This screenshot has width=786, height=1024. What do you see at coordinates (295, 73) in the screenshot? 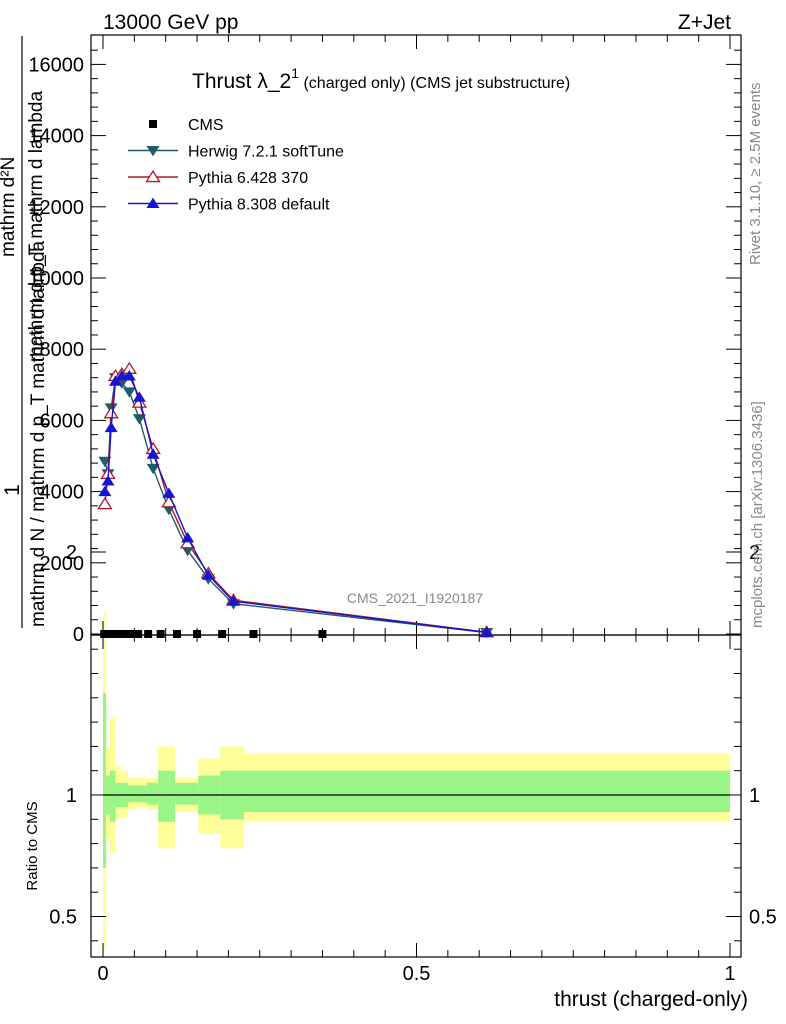
I see `plot-title-sup: 1` at bounding box center [295, 73].